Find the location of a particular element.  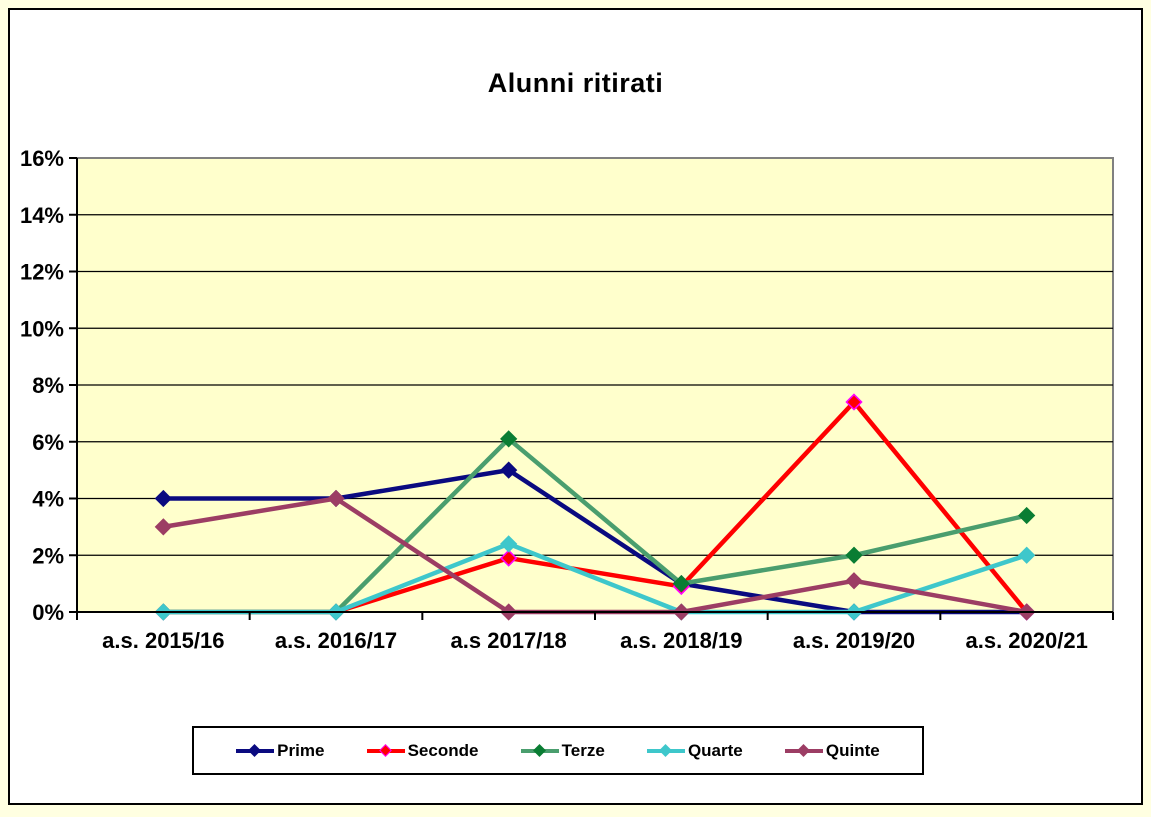

legend-label: Seconde is located at coordinates (443, 750).